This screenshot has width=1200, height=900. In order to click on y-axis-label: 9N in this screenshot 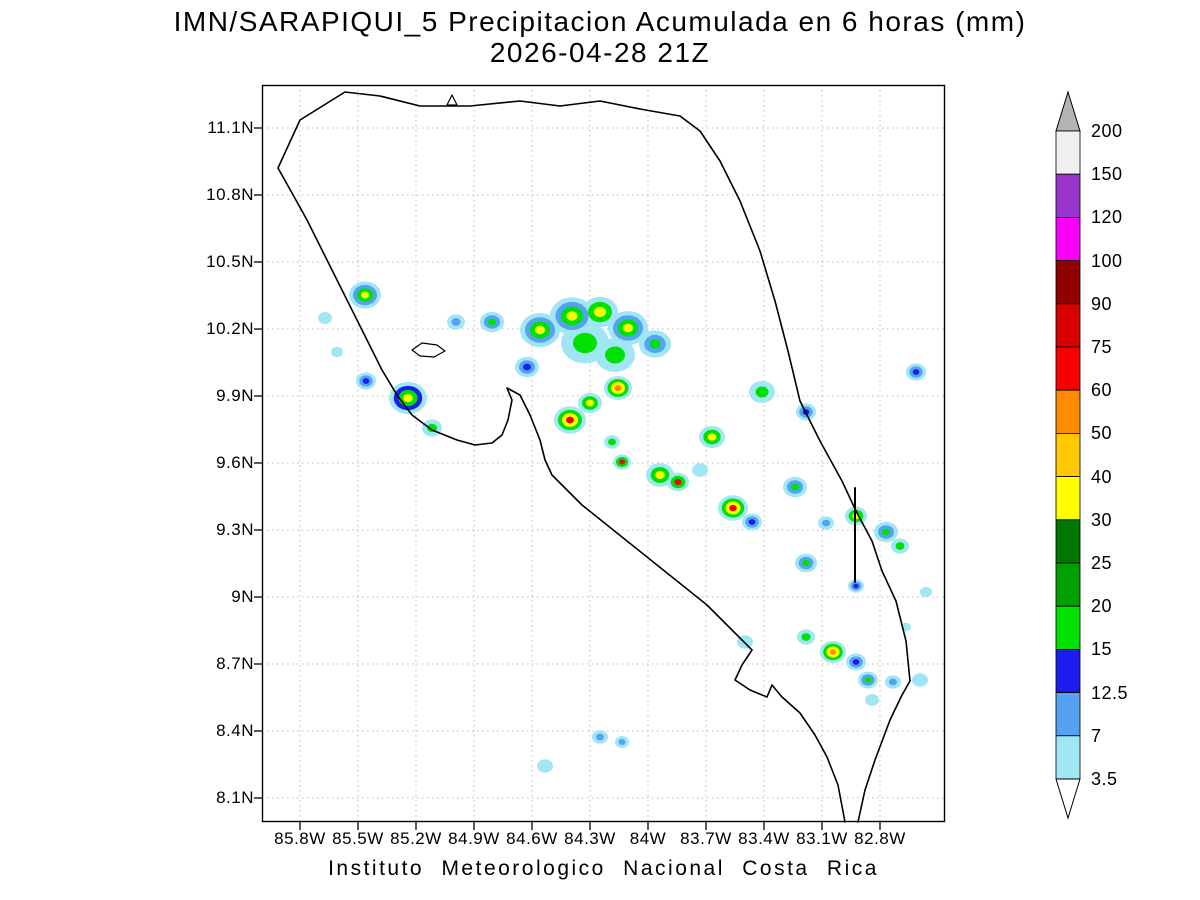, I will do `click(242, 596)`.